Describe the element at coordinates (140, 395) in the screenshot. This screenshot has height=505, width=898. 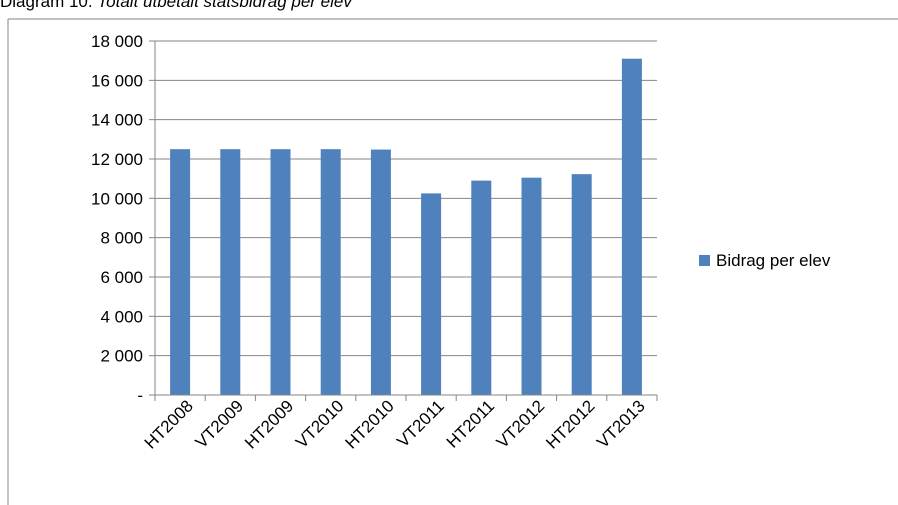
I see `y-tick-label: -` at that location.